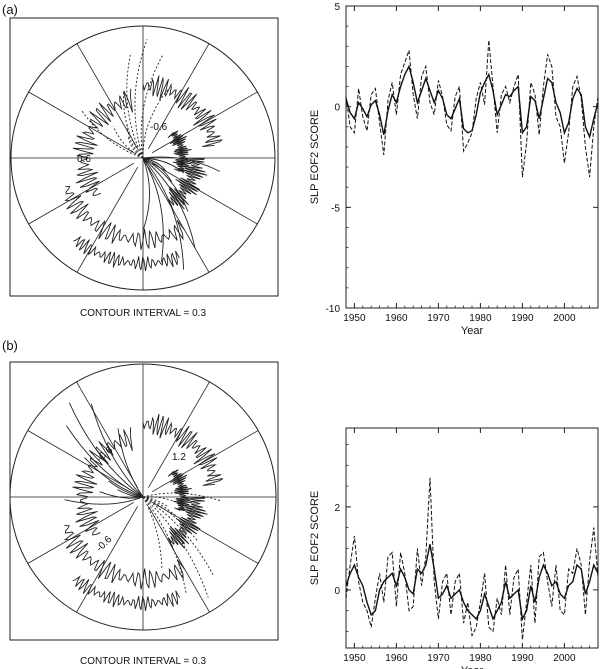 The height and width of the screenshot is (669, 600). What do you see at coordinates (10, 345) in the screenshot?
I see `panel-b-label: (b)` at bounding box center [10, 345].